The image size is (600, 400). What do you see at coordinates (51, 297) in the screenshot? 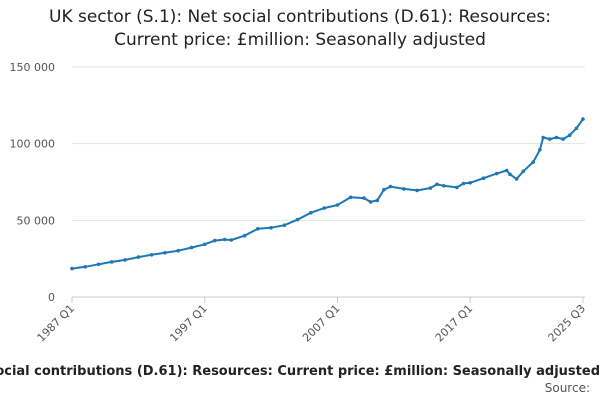
I see `y-tick-label-0: 0` at bounding box center [51, 297].